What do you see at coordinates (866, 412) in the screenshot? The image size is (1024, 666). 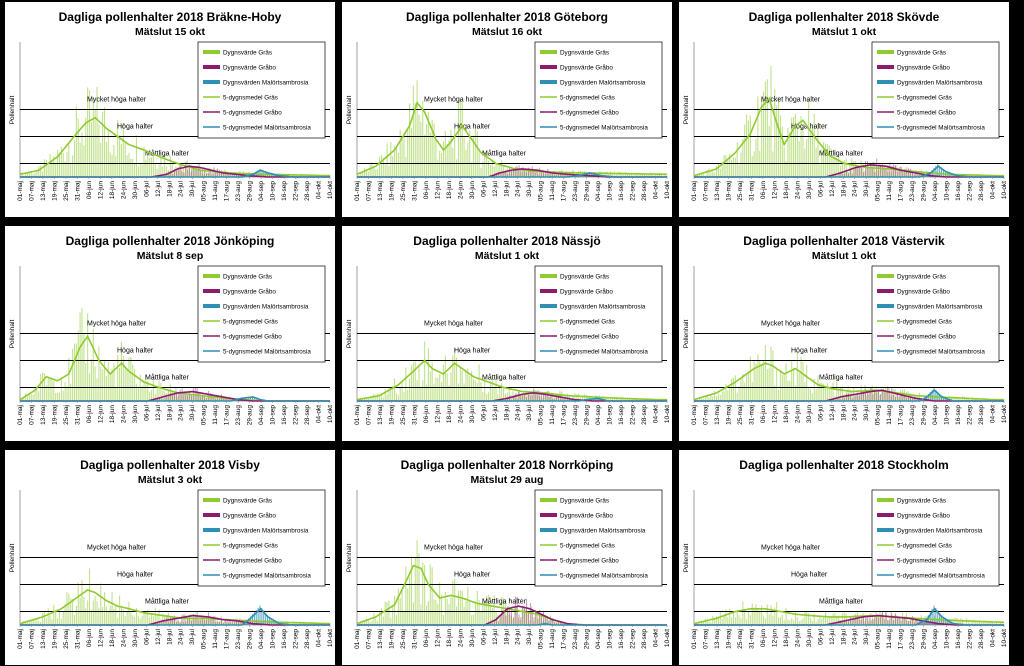 I see `x-tick-label: 30-jul` at bounding box center [866, 412].